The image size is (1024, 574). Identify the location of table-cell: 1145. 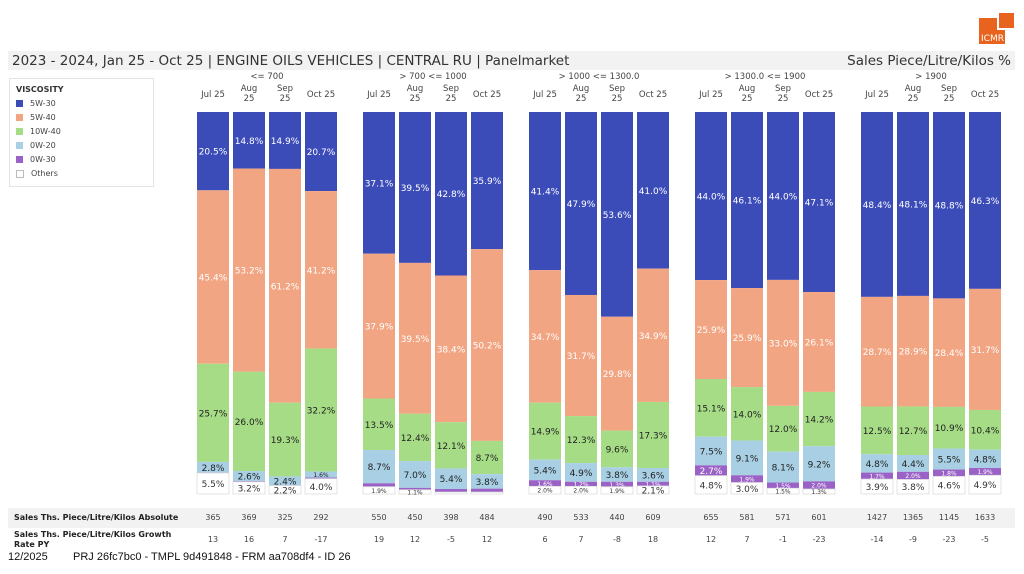
(949, 517).